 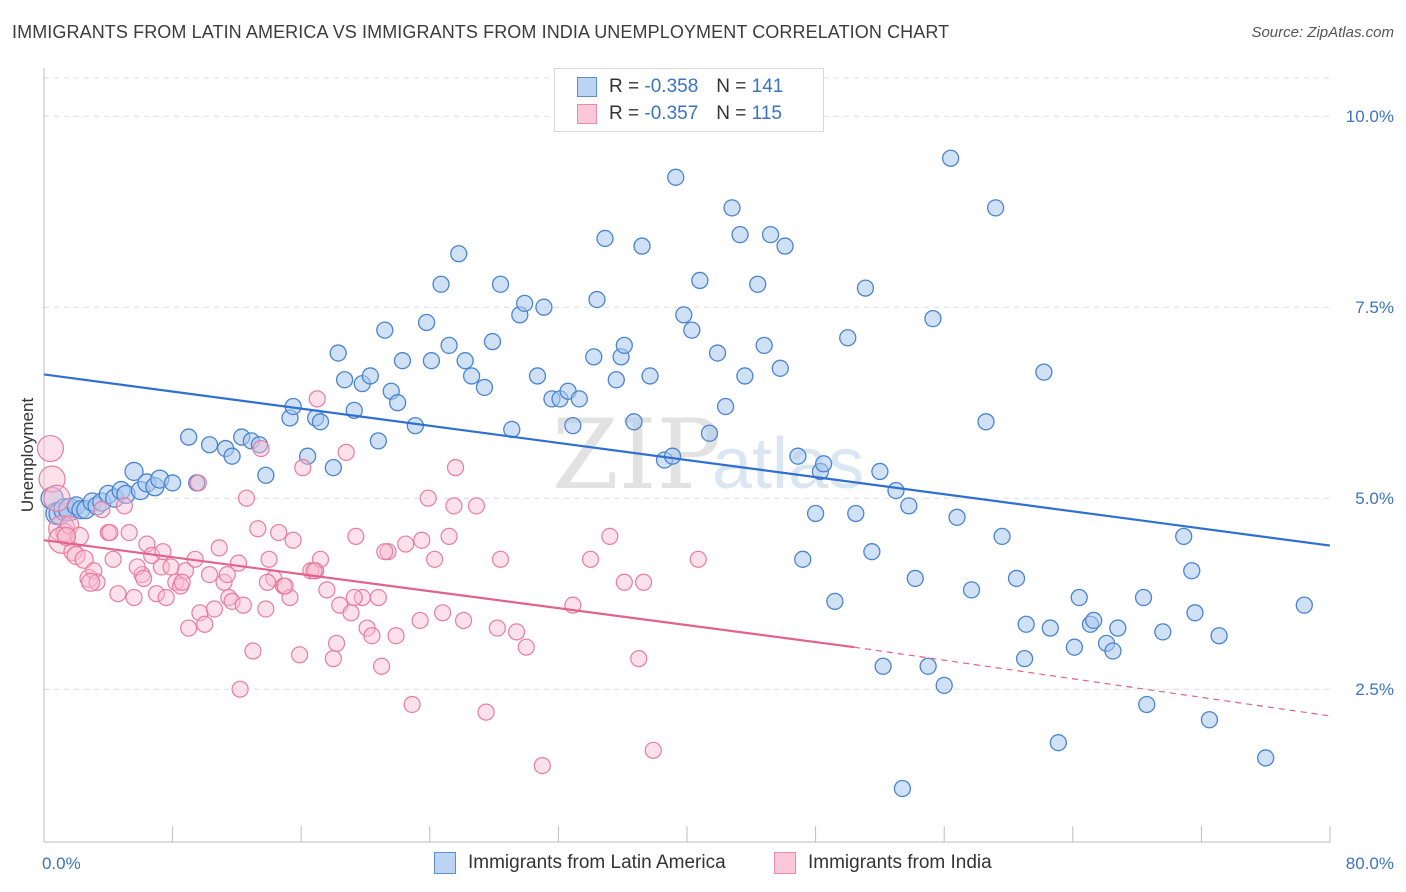 I want to click on legend-swatch-pink, so click(x=587, y=114).